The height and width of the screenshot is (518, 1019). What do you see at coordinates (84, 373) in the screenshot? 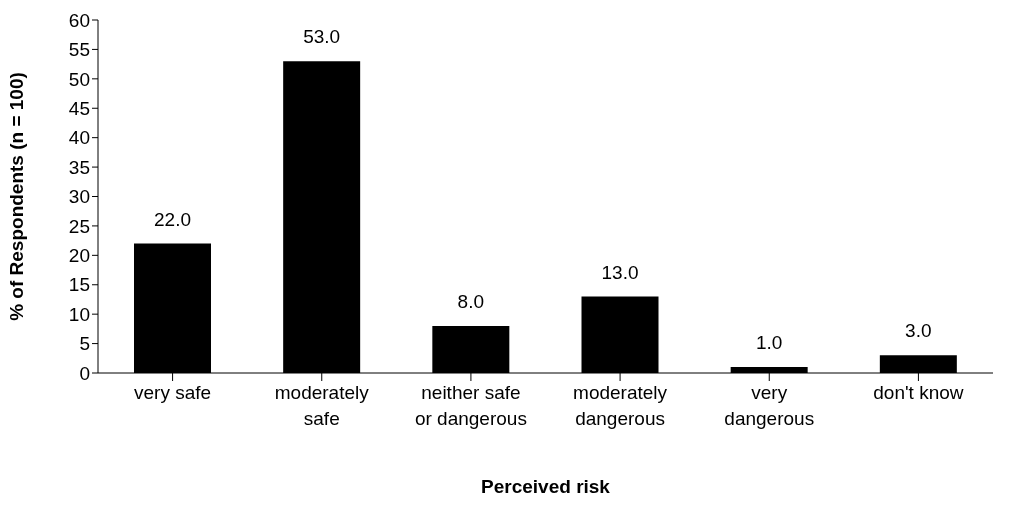
I see `y-tick-label: 0` at bounding box center [84, 373].